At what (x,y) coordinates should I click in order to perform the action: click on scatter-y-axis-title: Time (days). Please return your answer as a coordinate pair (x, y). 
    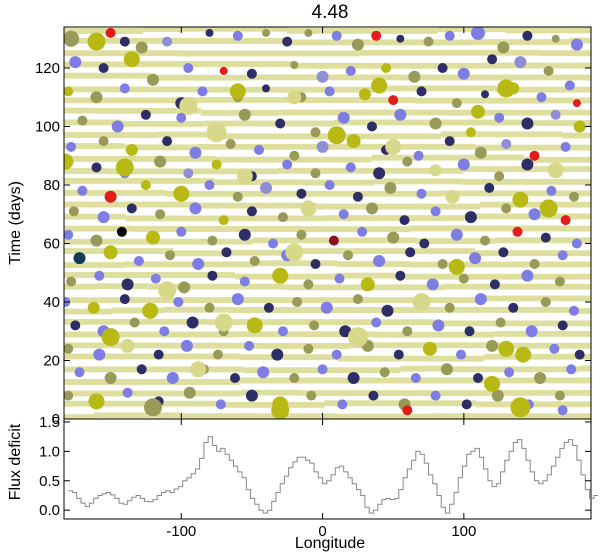
    Looking at the image, I should click on (15, 223).